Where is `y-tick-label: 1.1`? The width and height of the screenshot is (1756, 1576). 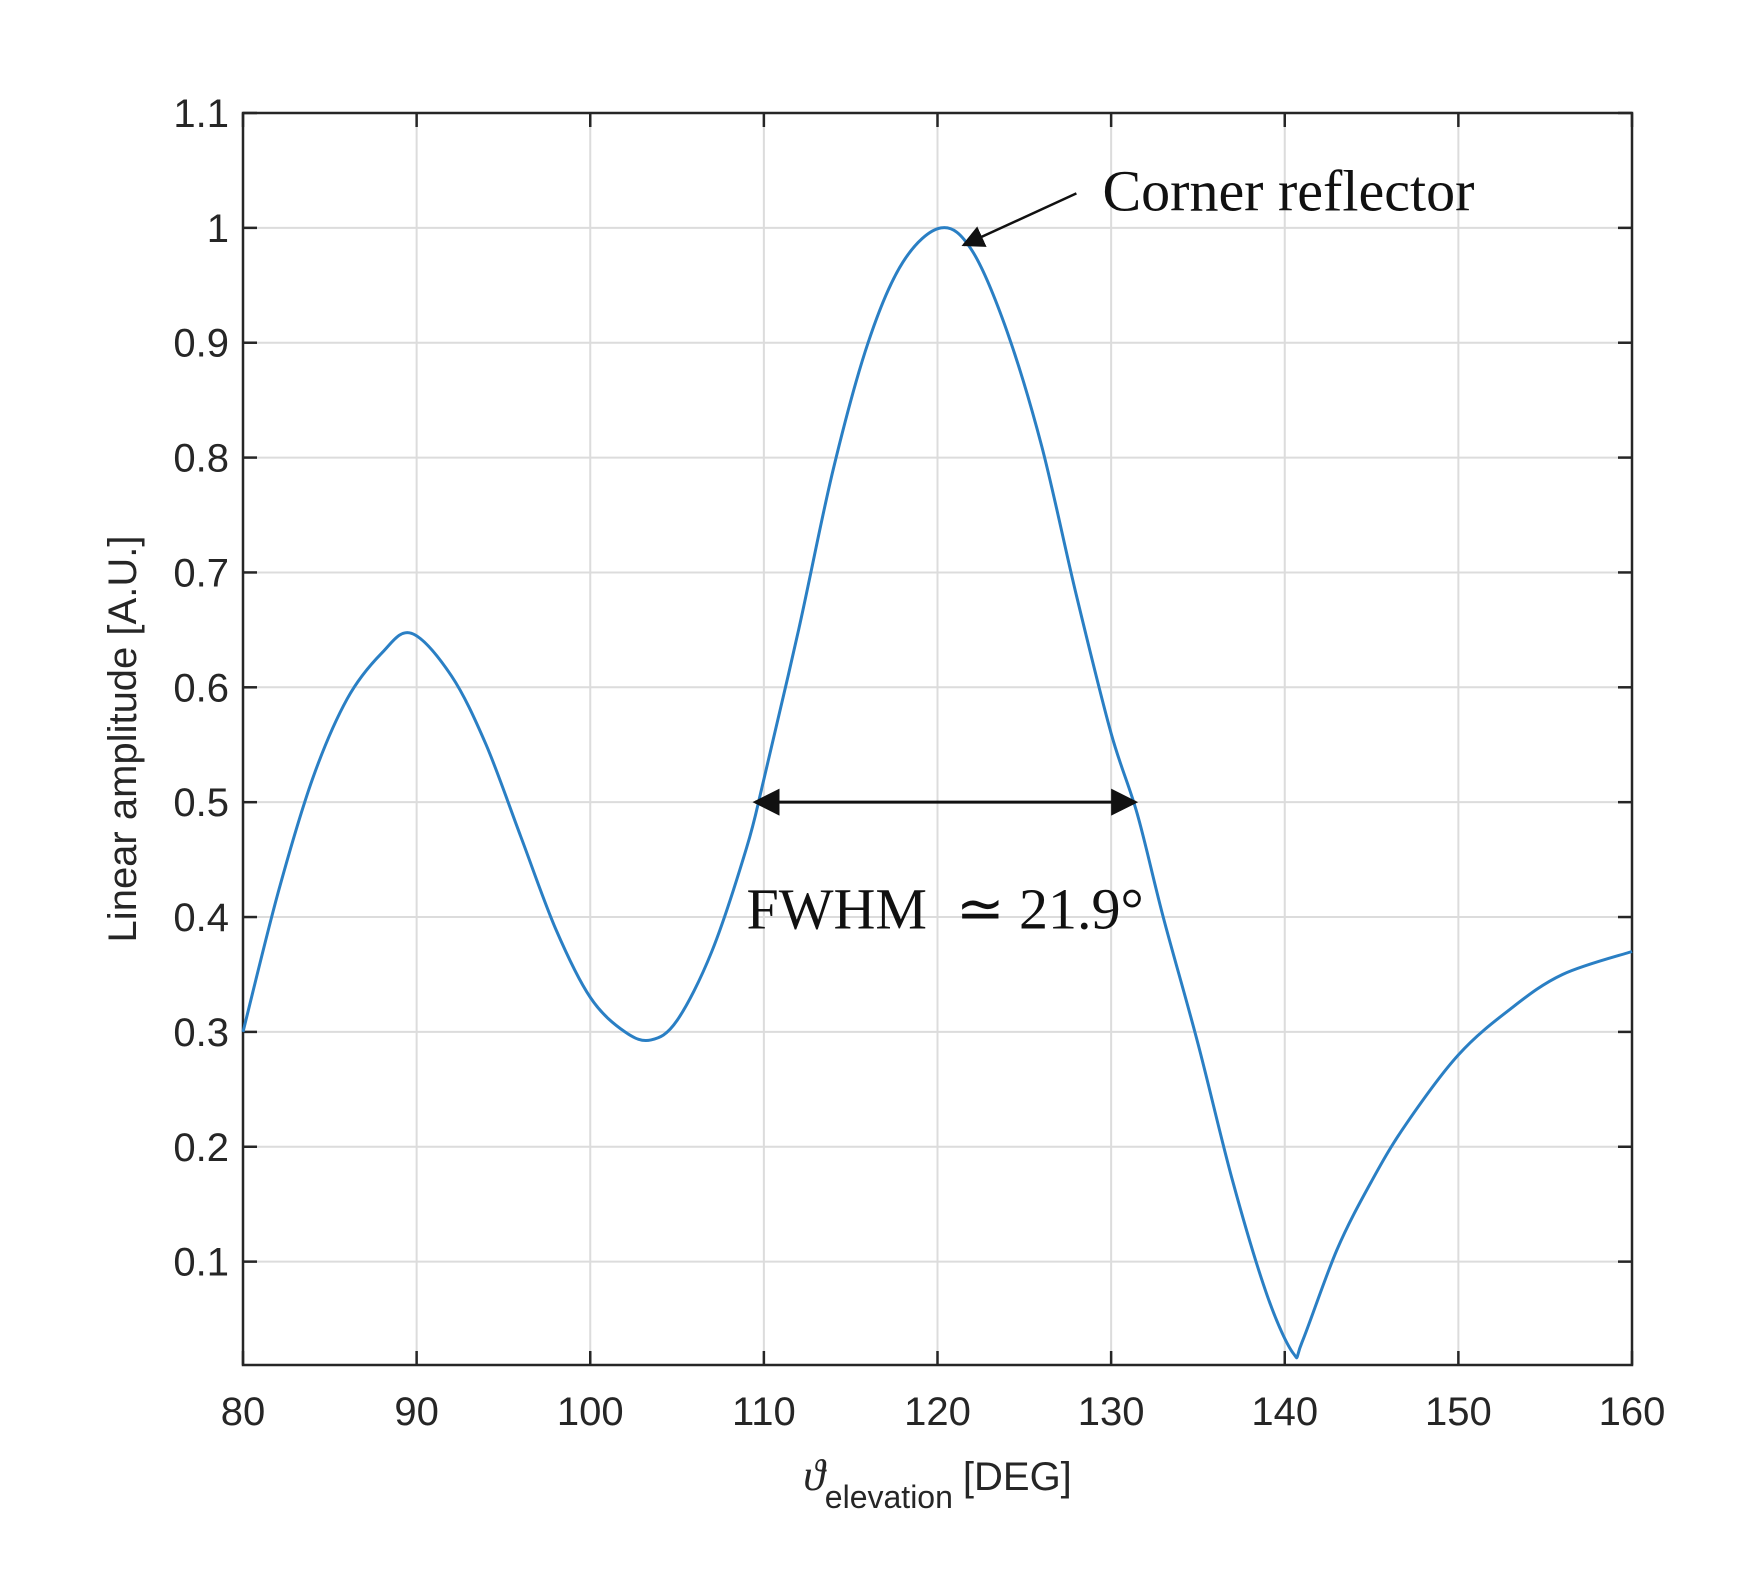 y-tick-label: 1.1 is located at coordinates (201, 114).